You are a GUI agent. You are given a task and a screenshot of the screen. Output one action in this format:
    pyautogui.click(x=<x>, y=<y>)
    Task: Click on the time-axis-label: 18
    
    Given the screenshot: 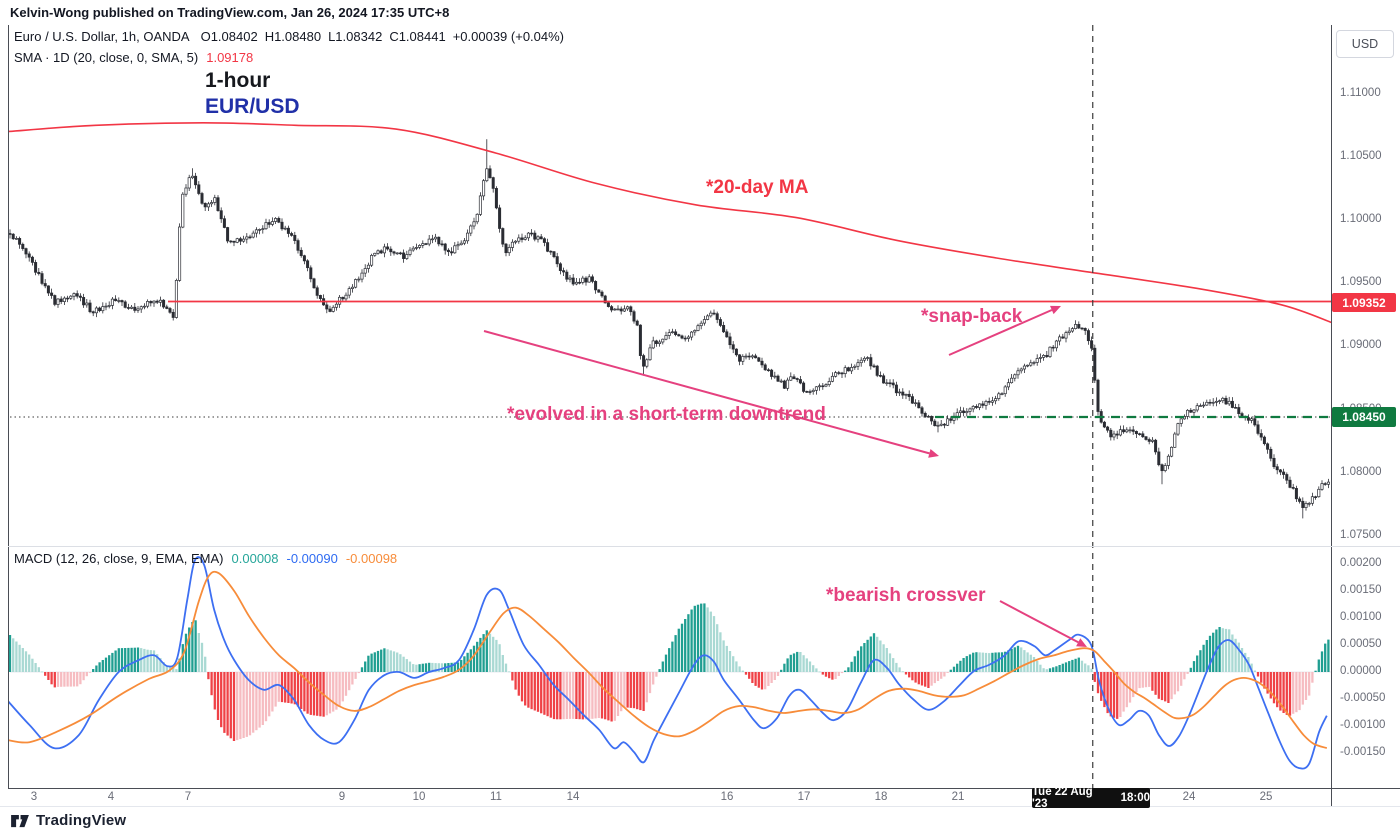 What is the action you would take?
    pyautogui.click(x=881, y=797)
    